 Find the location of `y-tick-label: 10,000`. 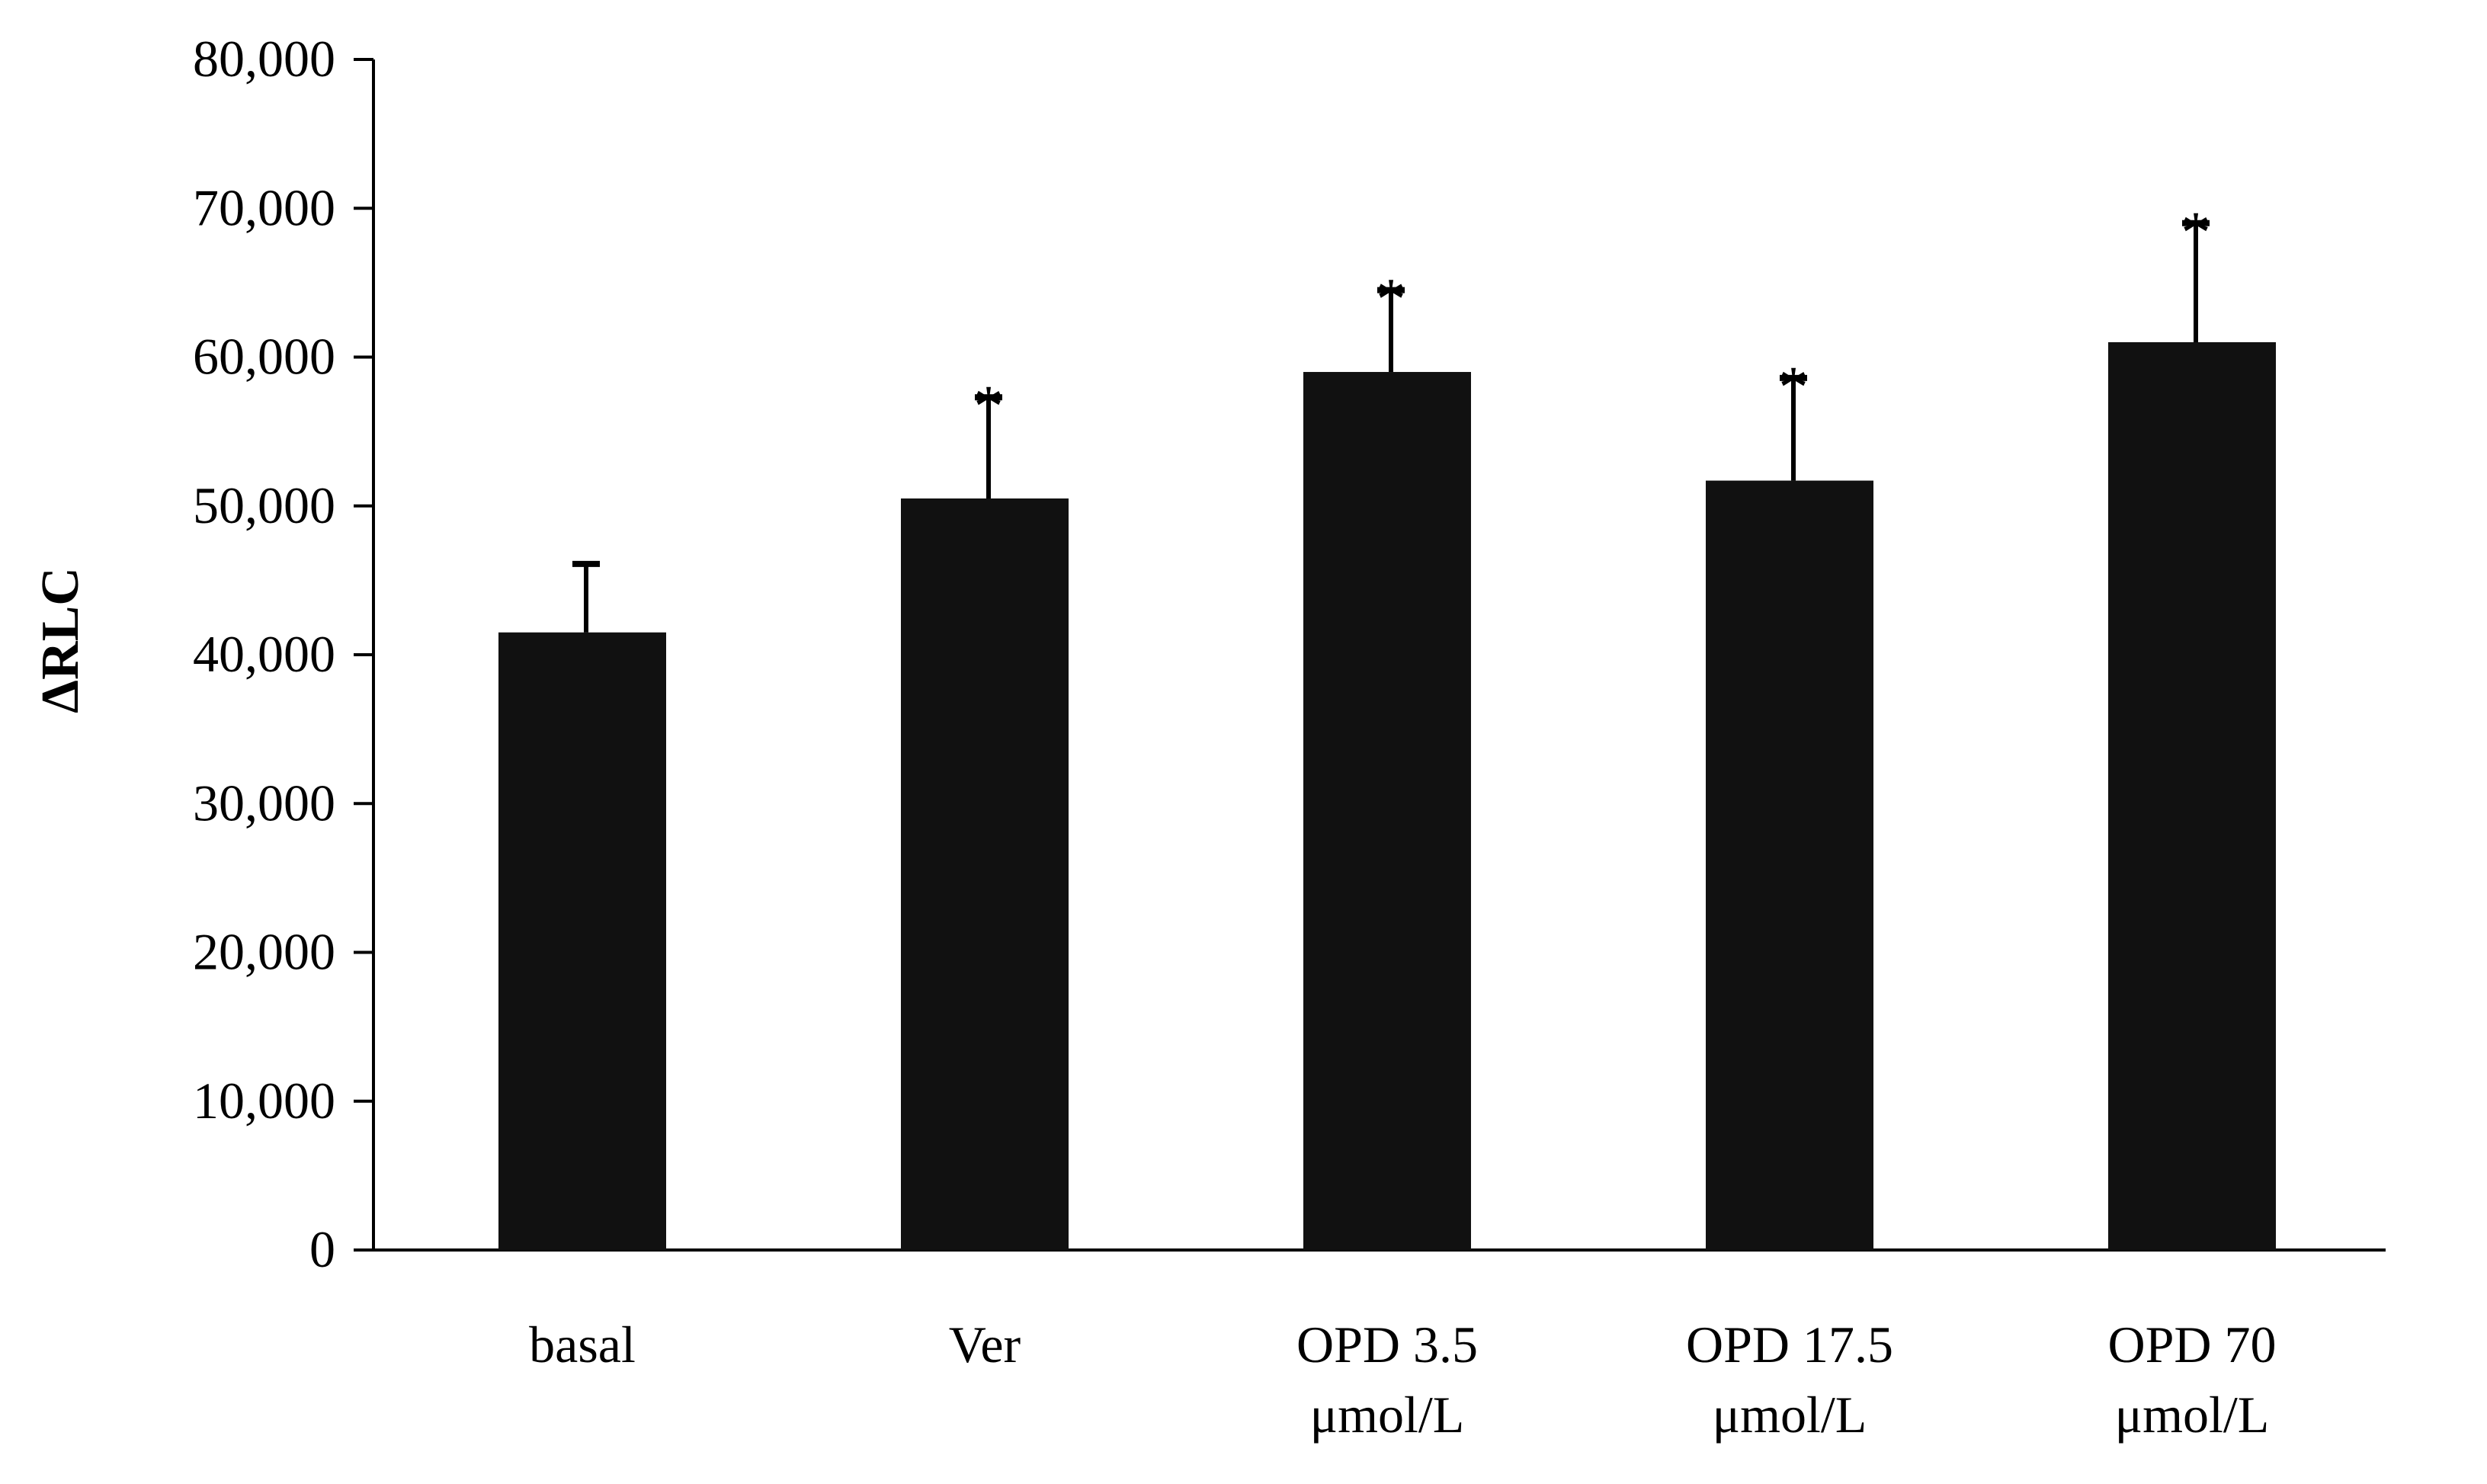

y-tick-label: 10,000 is located at coordinates (264, 1101).